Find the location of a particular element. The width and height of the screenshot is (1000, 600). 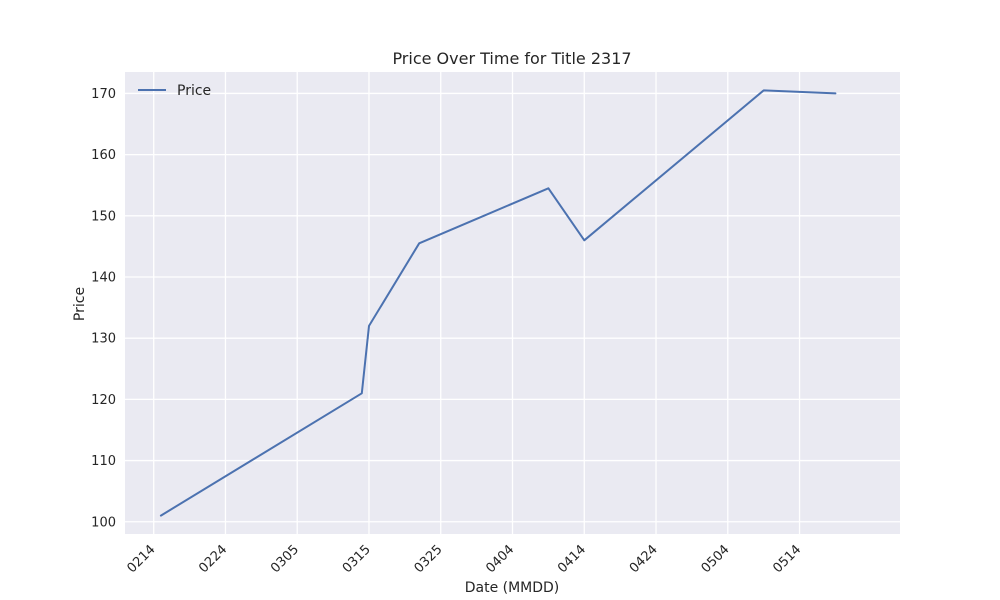

x-tick-label: 0325 is located at coordinates (429, 559).